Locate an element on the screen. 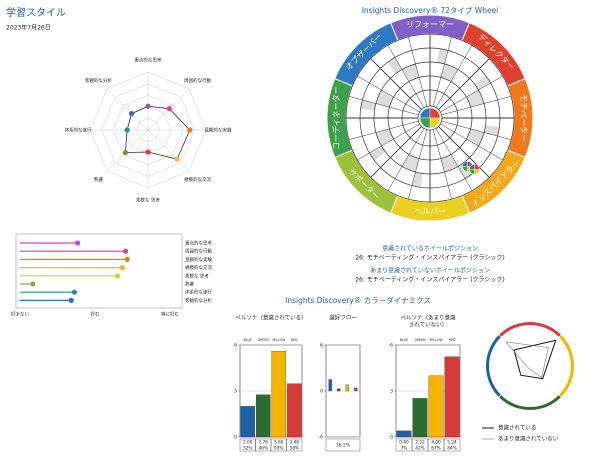 The width and height of the screenshot is (598, 457). total-label: 36.2% is located at coordinates (343, 446).